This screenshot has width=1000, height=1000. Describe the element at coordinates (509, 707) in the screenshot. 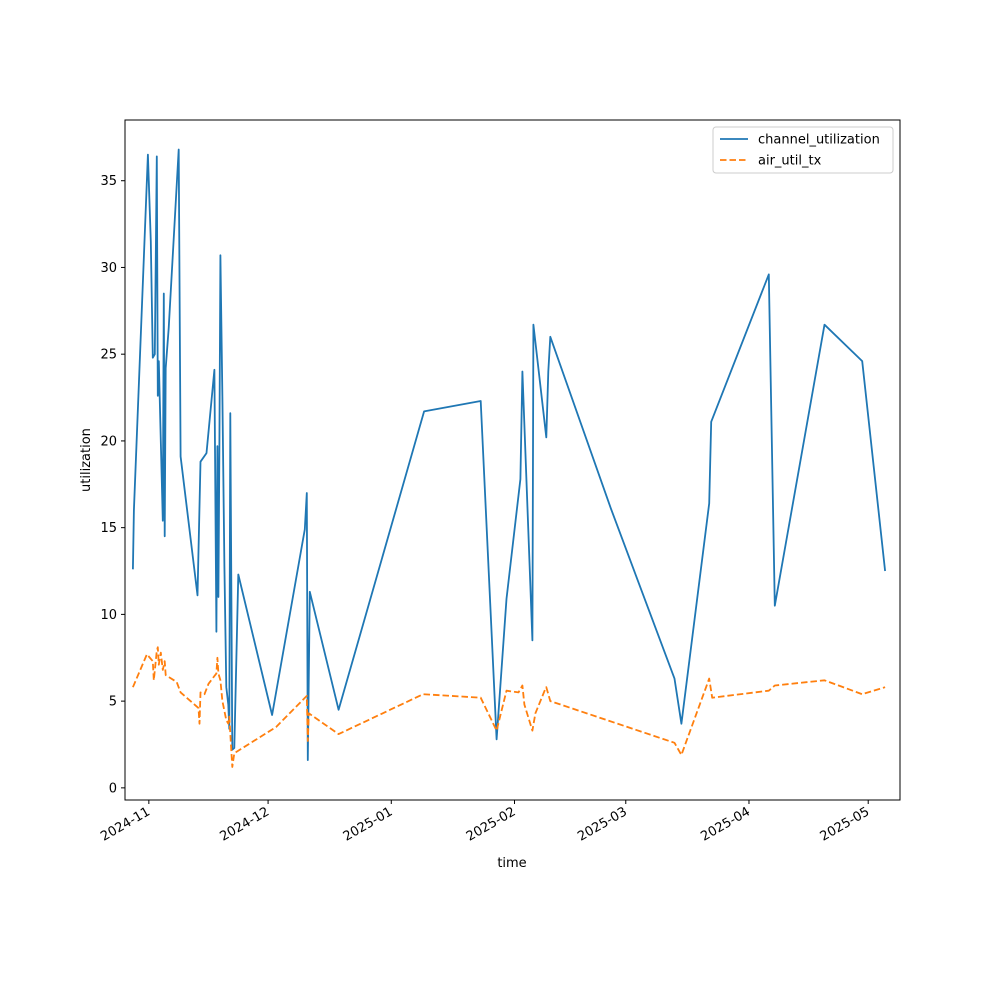

I see `series-line-air-util-tx` at that location.